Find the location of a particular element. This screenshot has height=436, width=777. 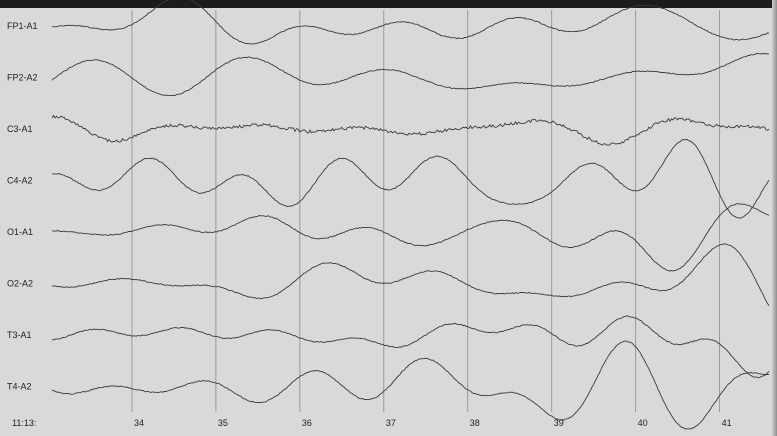

channel-label: FP2-A2 is located at coordinates (22, 78).